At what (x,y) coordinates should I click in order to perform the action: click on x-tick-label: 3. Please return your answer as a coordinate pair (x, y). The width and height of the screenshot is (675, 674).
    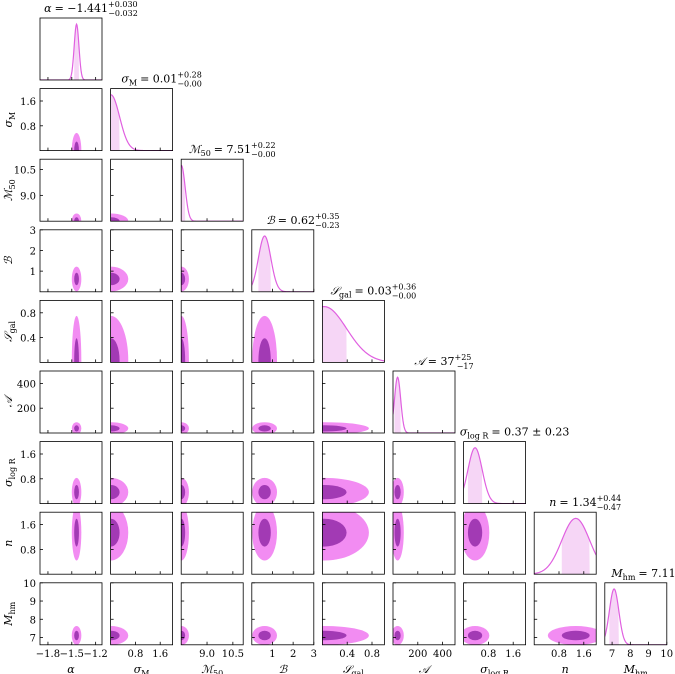
    Looking at the image, I should click on (314, 654).